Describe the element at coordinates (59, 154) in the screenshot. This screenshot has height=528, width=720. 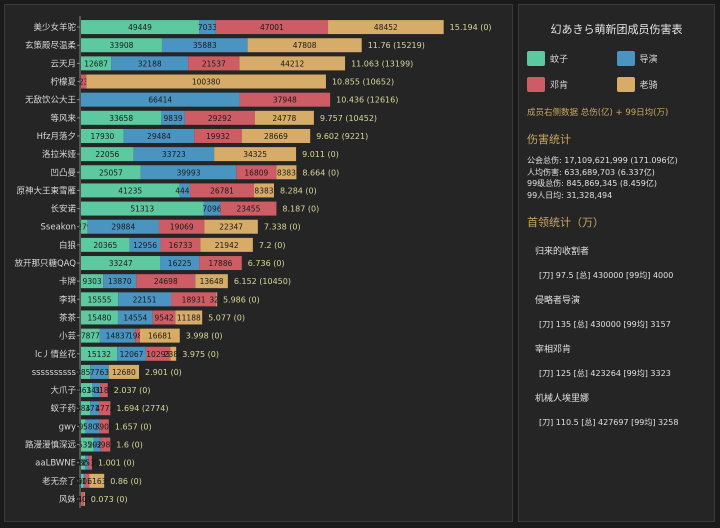
I see `category-label: 洛拉米娅` at that location.